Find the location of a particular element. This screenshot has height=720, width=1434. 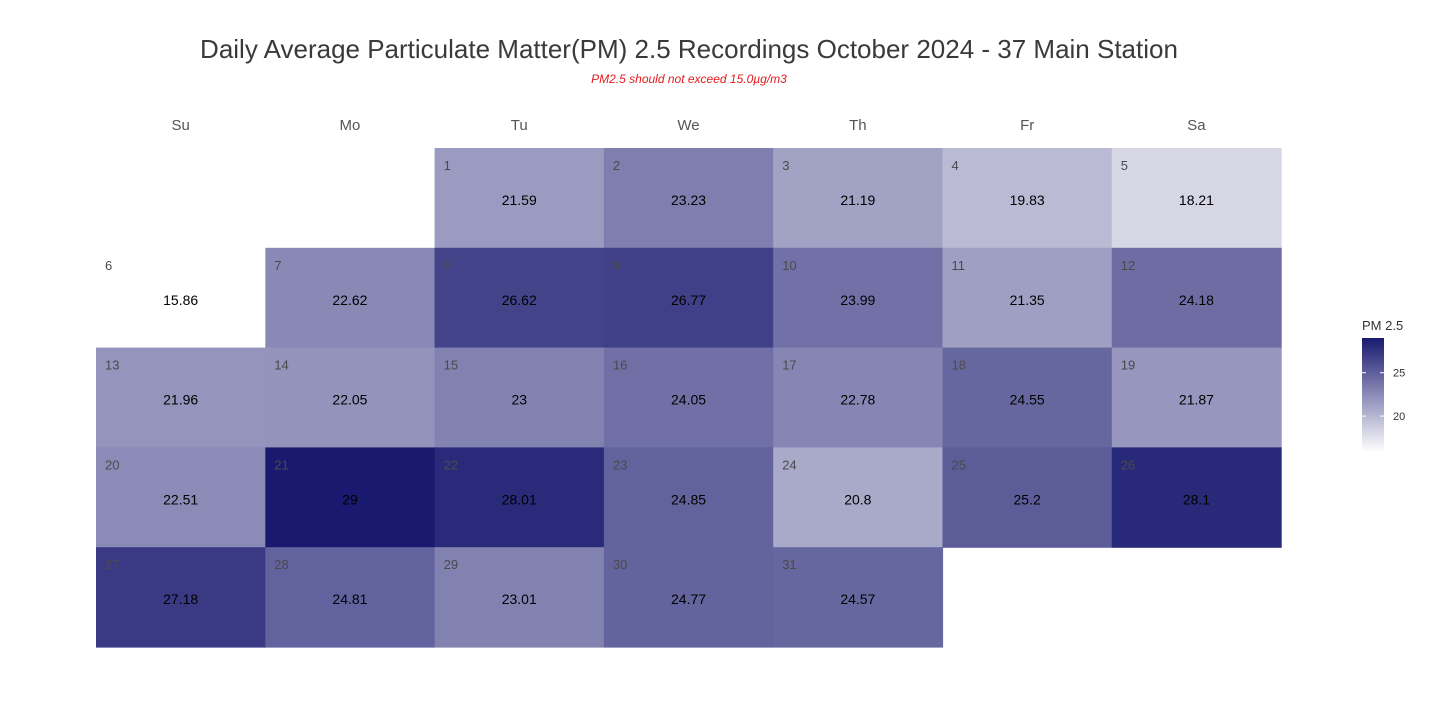

day-number: 22 is located at coordinates (451, 464).